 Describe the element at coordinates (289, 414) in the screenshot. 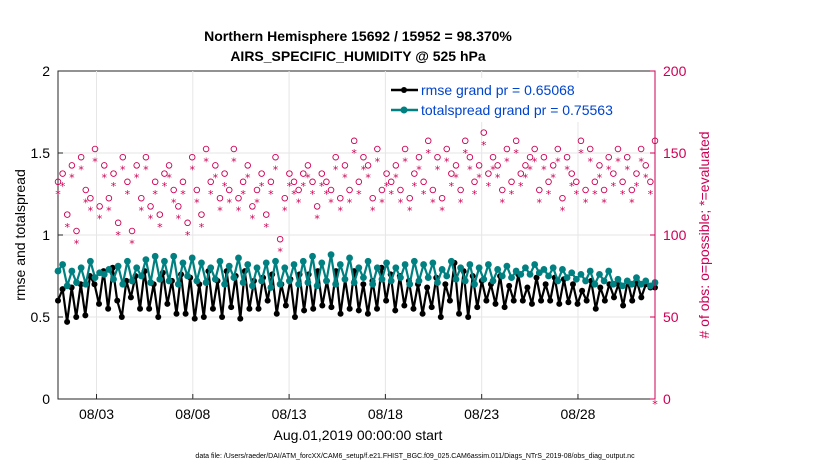

I see `x-tick-label: 08/13` at that location.